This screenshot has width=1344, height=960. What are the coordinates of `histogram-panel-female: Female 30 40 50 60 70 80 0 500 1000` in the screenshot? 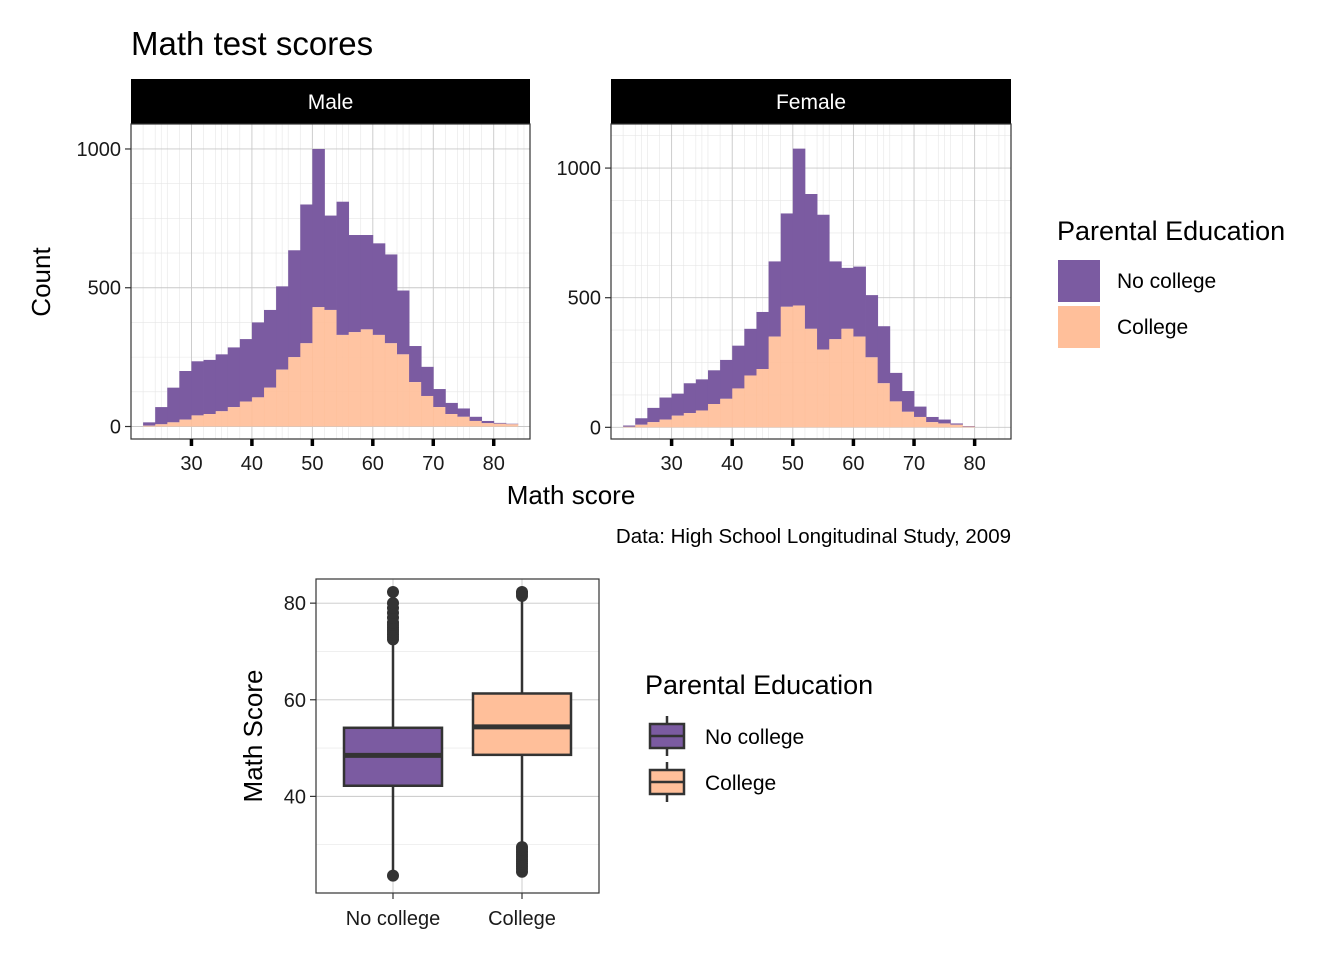 It's located at (784, 277).